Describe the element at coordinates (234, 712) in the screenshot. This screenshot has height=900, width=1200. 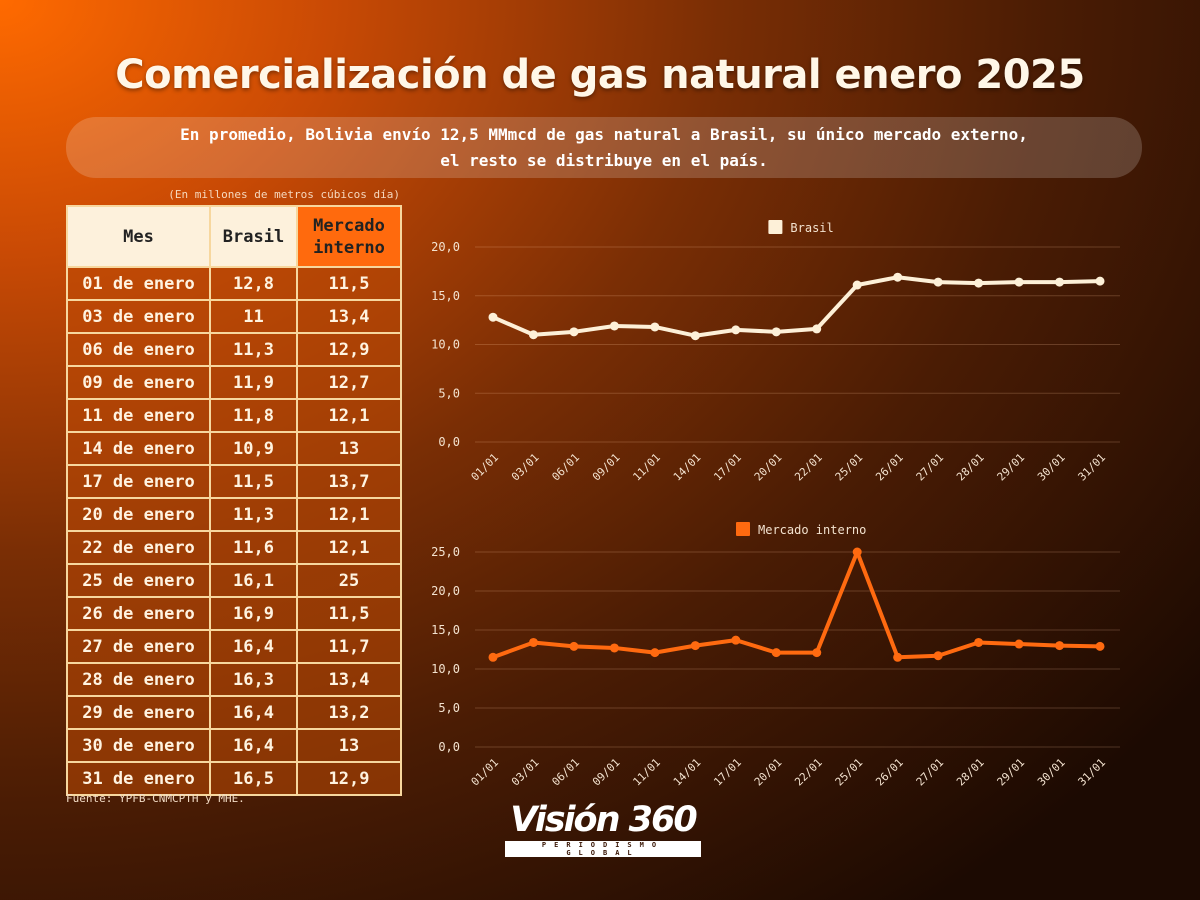
I see `table-row: 29 de enero 16,4 13,2` at that location.